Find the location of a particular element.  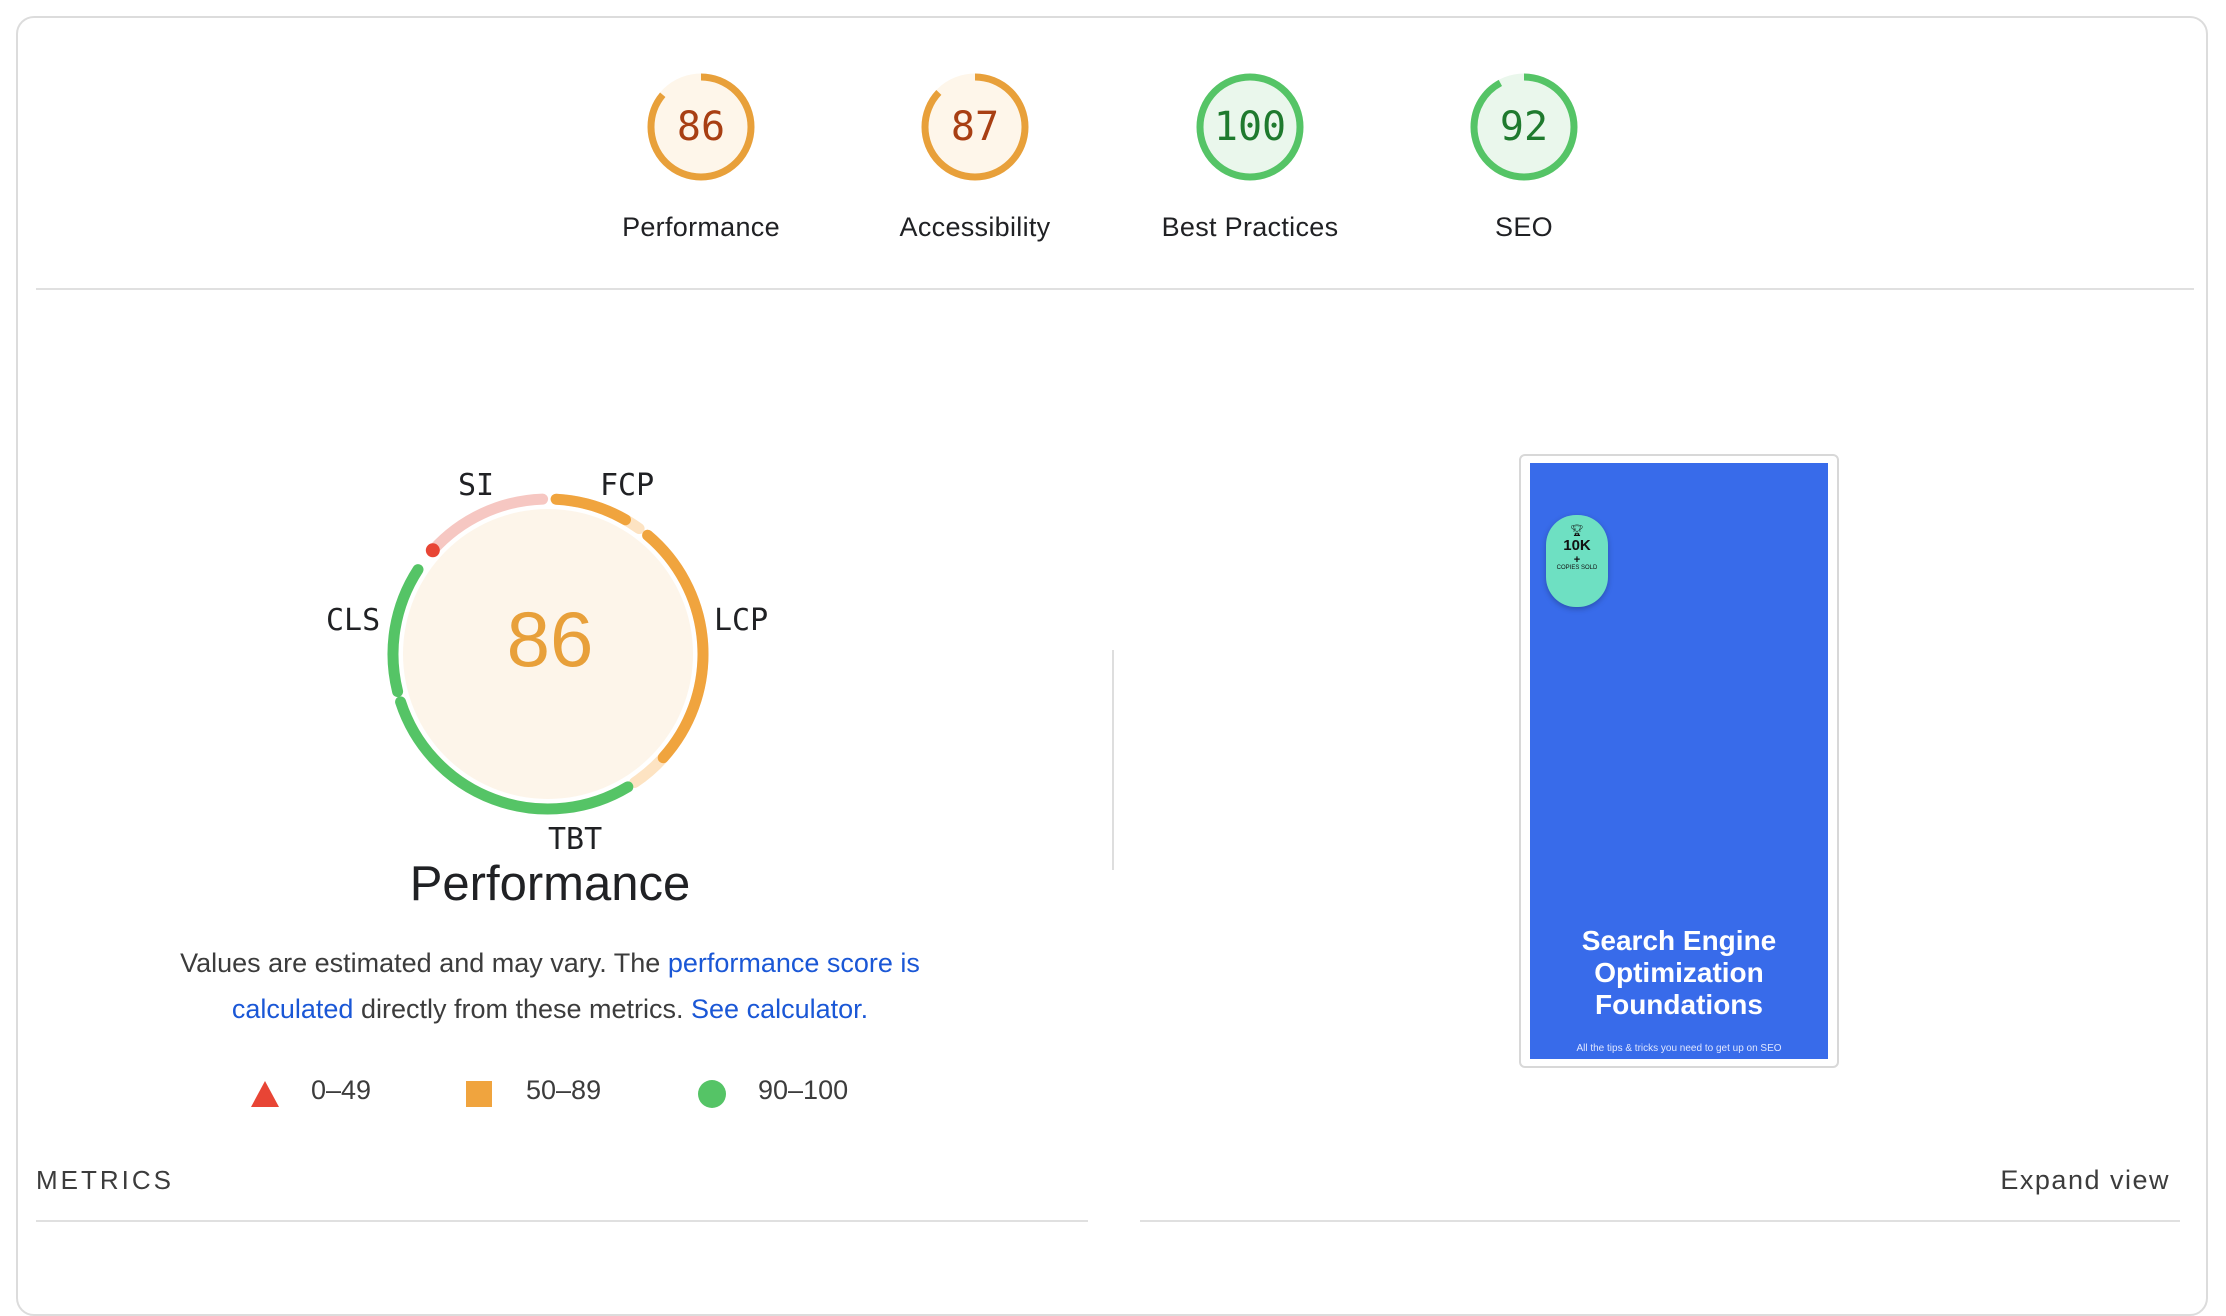

legend-range-average: 50–89 is located at coordinates (564, 1090).